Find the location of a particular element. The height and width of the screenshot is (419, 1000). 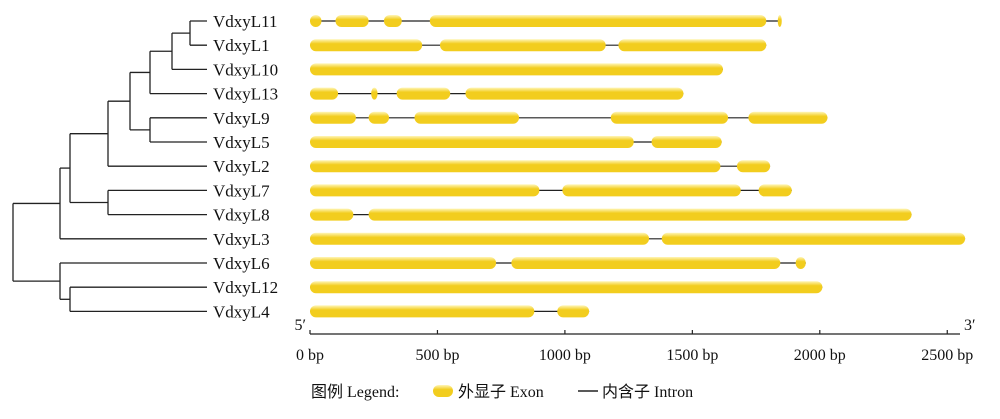

gene-vdxyl1 is located at coordinates (538, 45).